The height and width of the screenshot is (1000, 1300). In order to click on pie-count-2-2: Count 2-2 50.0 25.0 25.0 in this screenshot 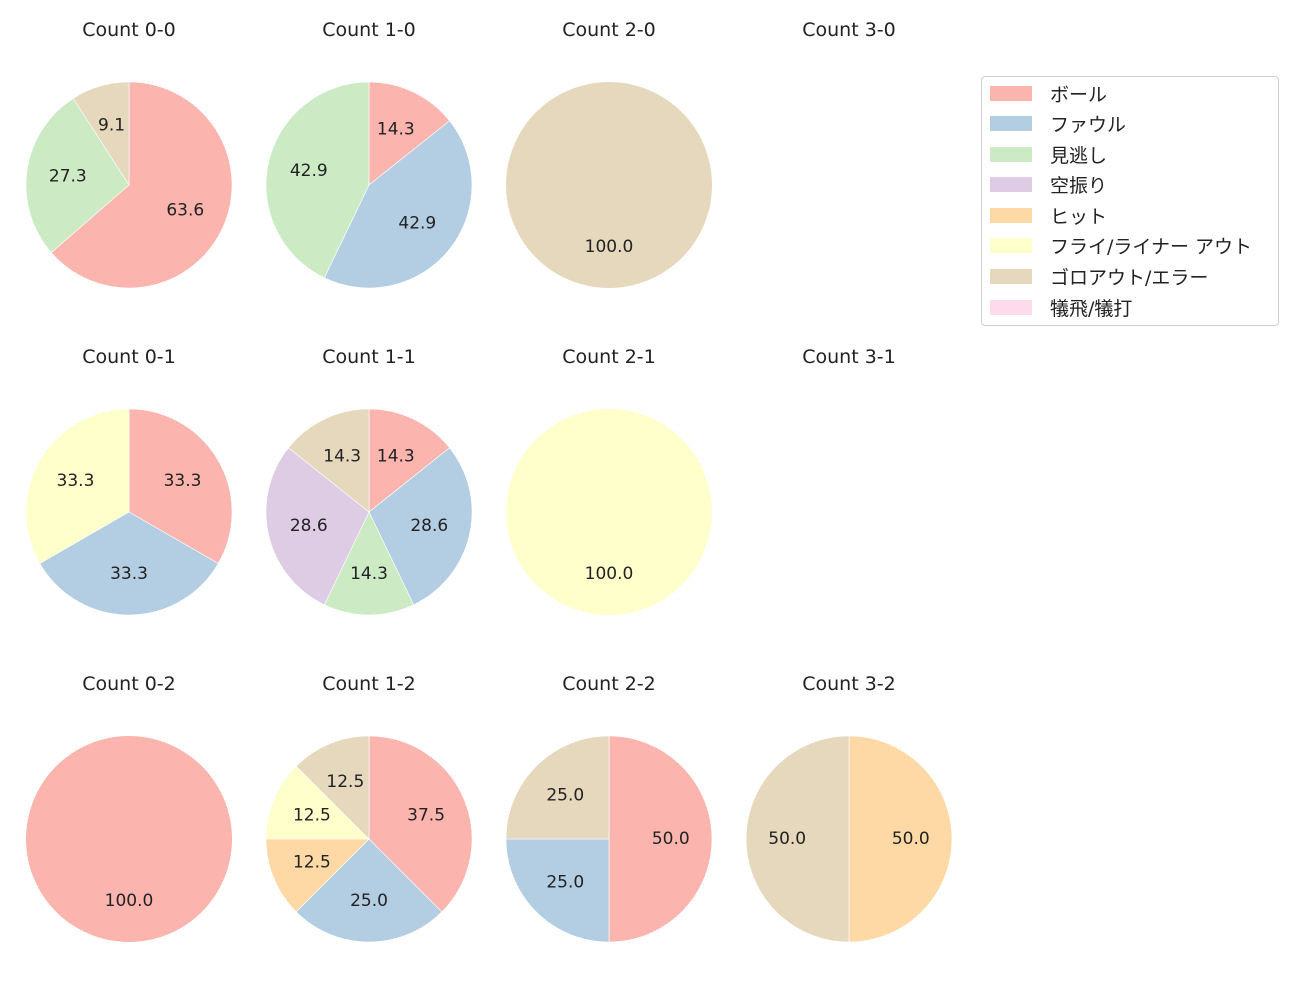, I will do `click(609, 808)`.